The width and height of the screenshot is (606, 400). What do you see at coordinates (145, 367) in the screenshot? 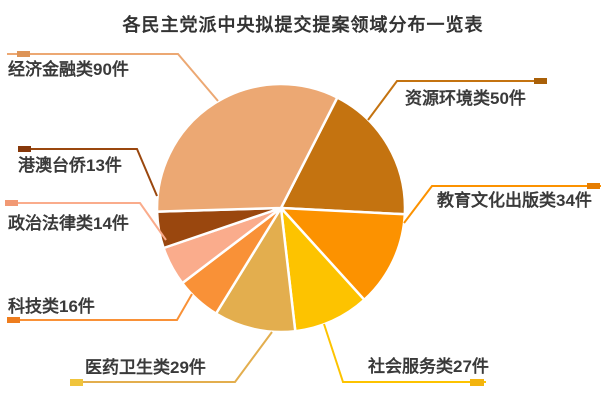
I see `slice-label: 医药卫生类29件` at bounding box center [145, 367].